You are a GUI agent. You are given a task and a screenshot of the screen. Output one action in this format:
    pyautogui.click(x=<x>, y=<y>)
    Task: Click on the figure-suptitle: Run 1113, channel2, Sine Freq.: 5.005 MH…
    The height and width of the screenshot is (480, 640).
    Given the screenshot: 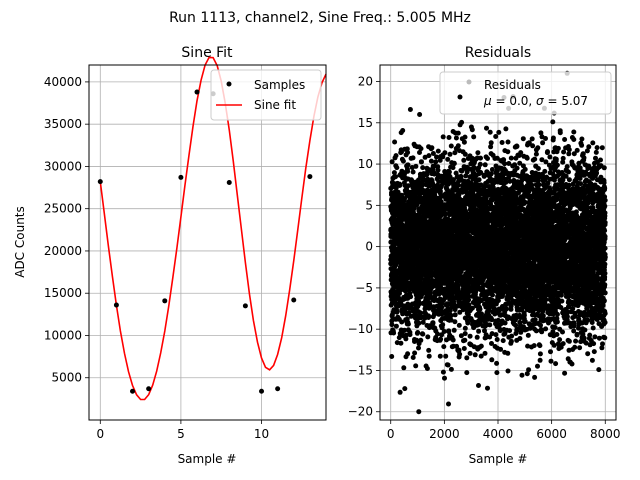 What is the action you would take?
    pyautogui.click(x=320, y=18)
    